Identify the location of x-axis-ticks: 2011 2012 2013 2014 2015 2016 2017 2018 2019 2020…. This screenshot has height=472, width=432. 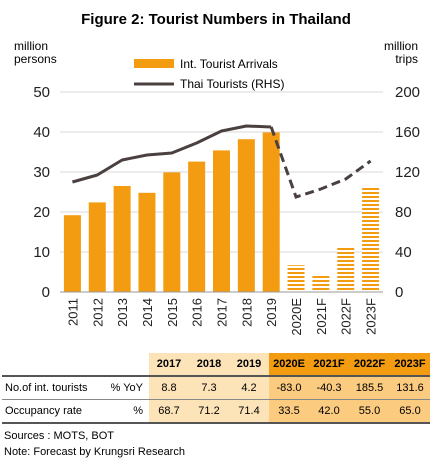
(221, 317).